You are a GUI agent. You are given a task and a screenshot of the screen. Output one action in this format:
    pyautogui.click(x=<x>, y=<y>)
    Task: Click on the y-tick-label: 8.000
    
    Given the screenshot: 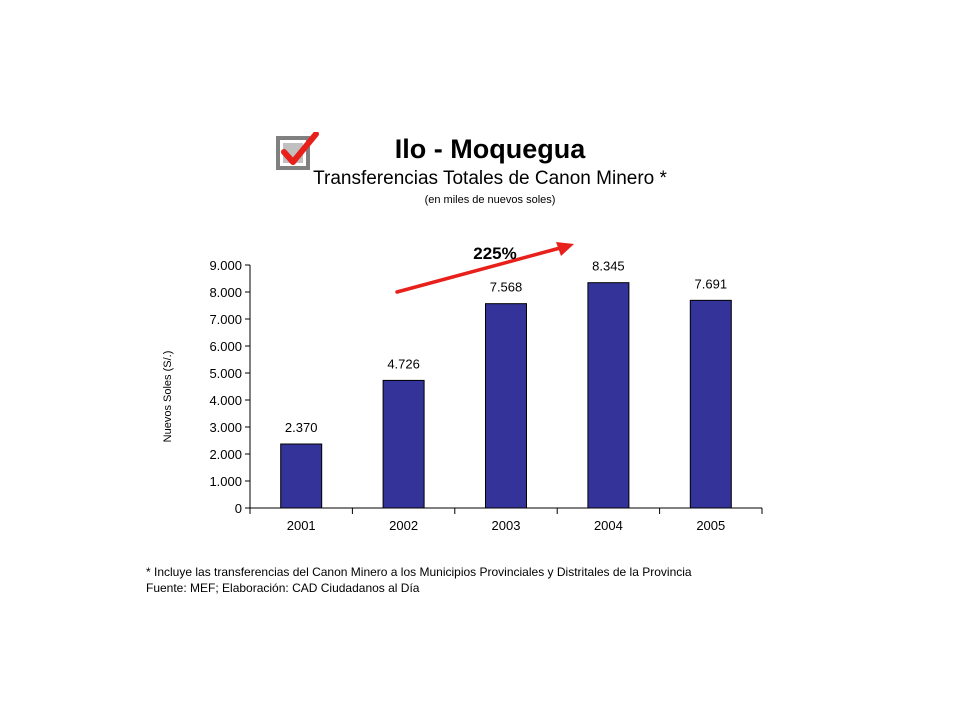 What is the action you would take?
    pyautogui.click(x=225, y=292)
    